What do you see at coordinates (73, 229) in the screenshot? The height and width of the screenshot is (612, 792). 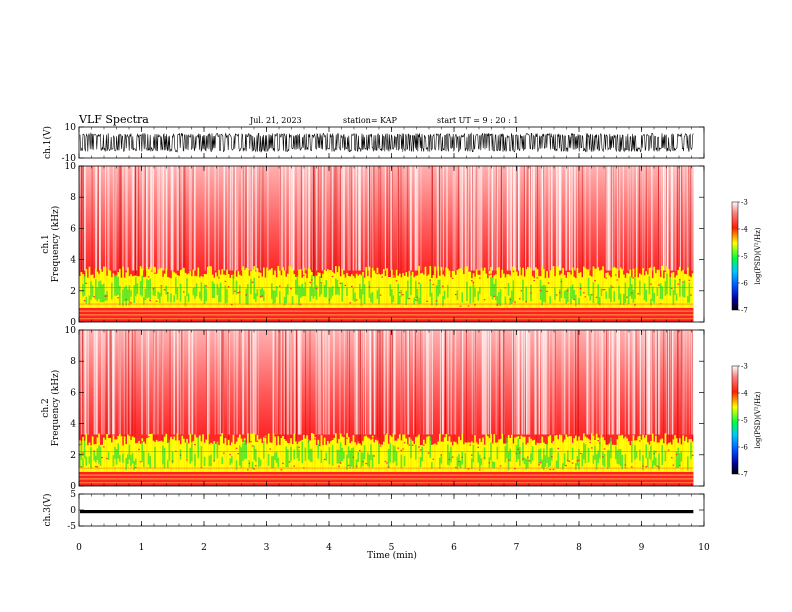 I see `y-tick-label: 6` at bounding box center [73, 229].